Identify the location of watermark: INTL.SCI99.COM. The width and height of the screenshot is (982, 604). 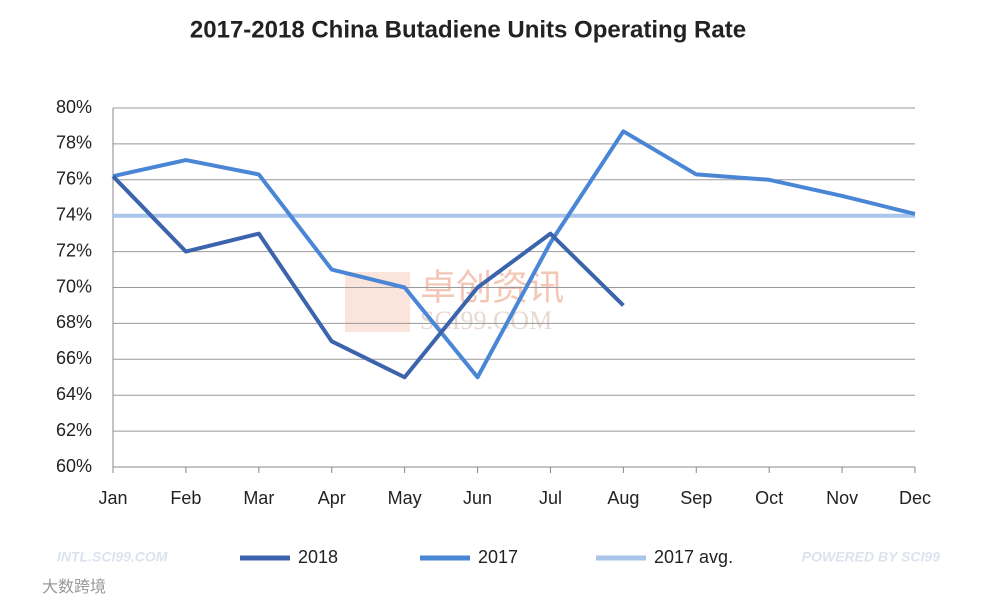
(112, 557).